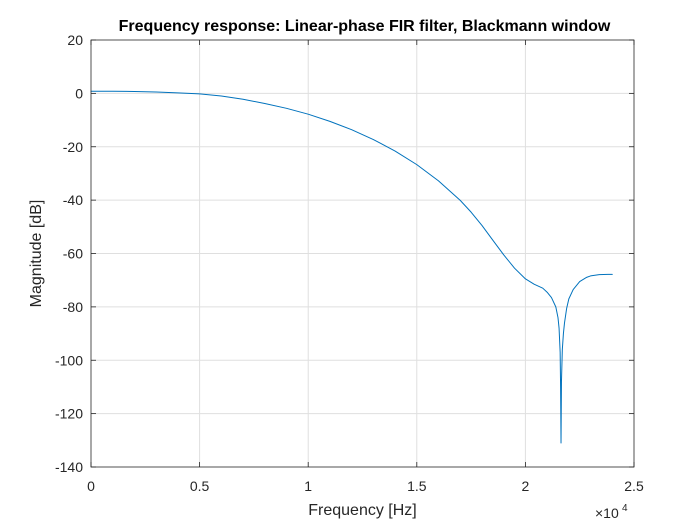  I want to click on y-axis-label: Magnitude [dB], so click(36, 254).